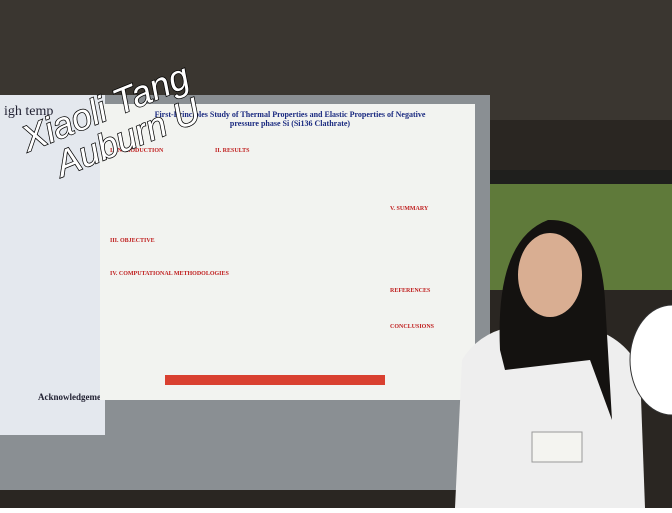  Describe the element at coordinates (412, 327) in the screenshot. I see `poster-heading: CONCLUSIONS` at that location.